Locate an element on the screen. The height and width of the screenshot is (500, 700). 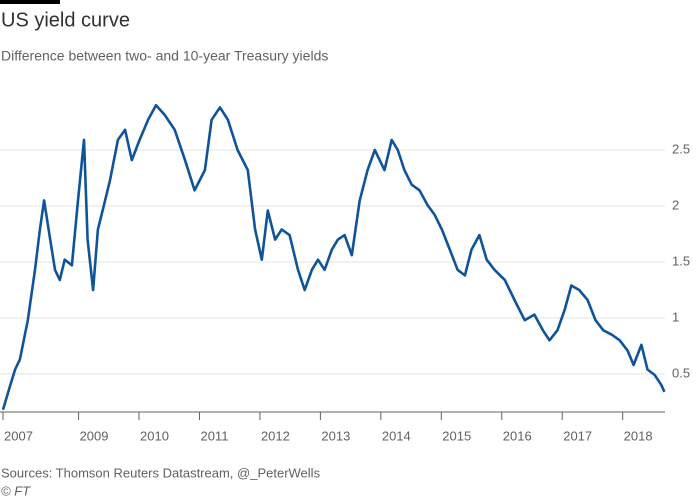
brand-bar is located at coordinates (30, 2).